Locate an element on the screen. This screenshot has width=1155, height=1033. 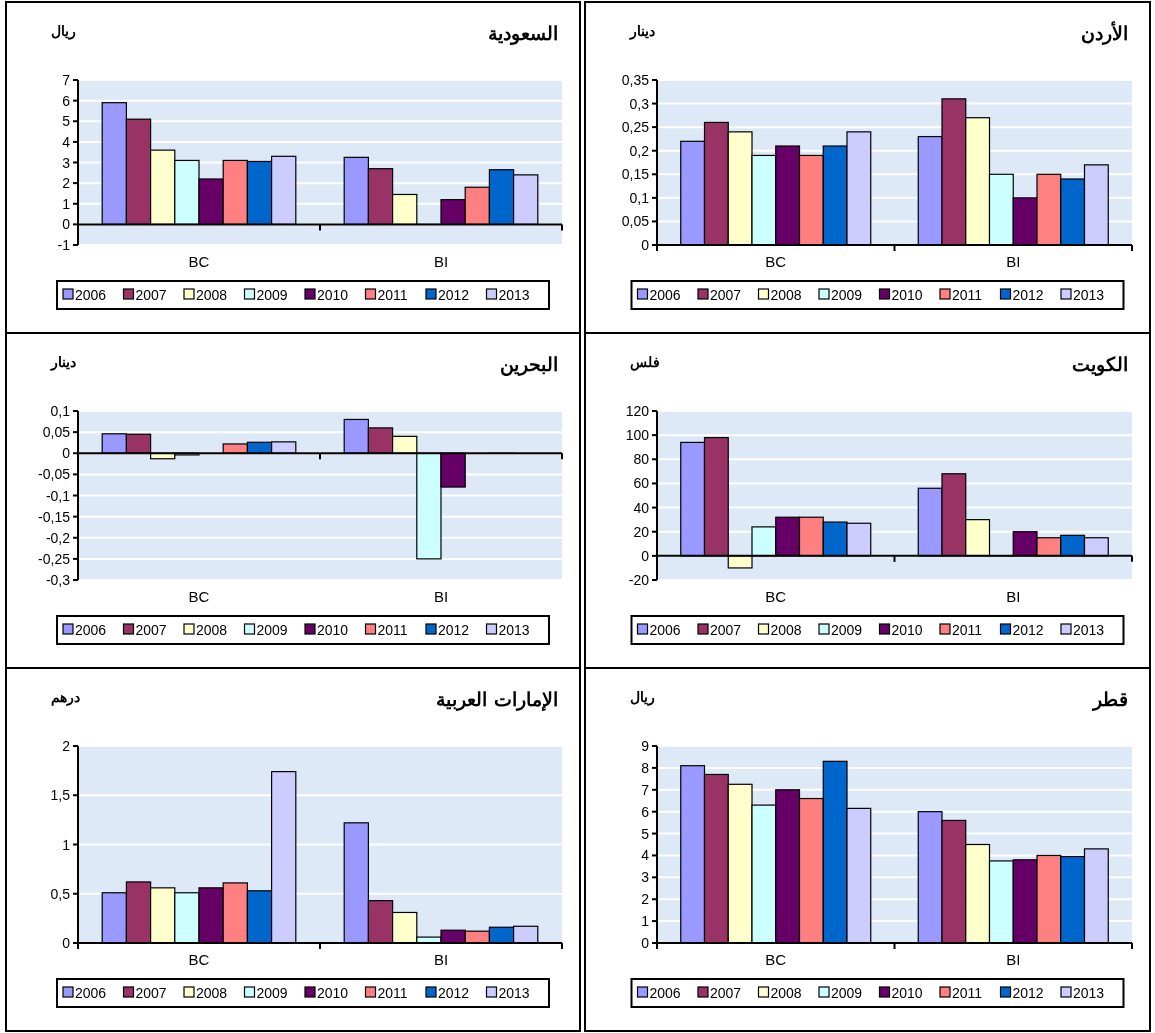
y-tick-label: 9 is located at coordinates (645, 746).